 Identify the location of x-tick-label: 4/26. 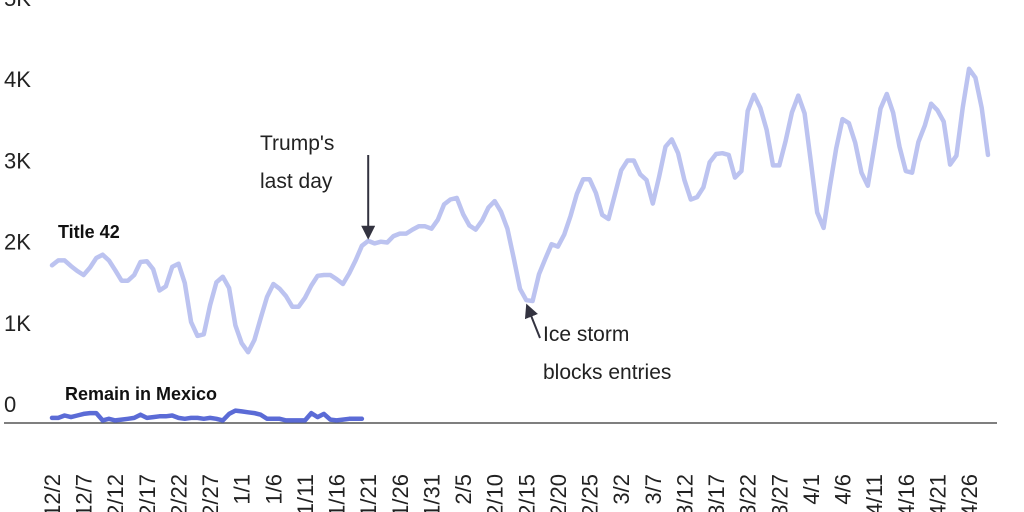
(969, 493).